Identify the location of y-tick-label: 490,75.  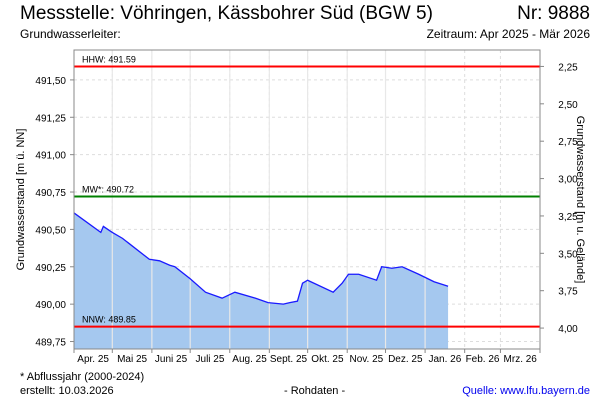
(50, 193).